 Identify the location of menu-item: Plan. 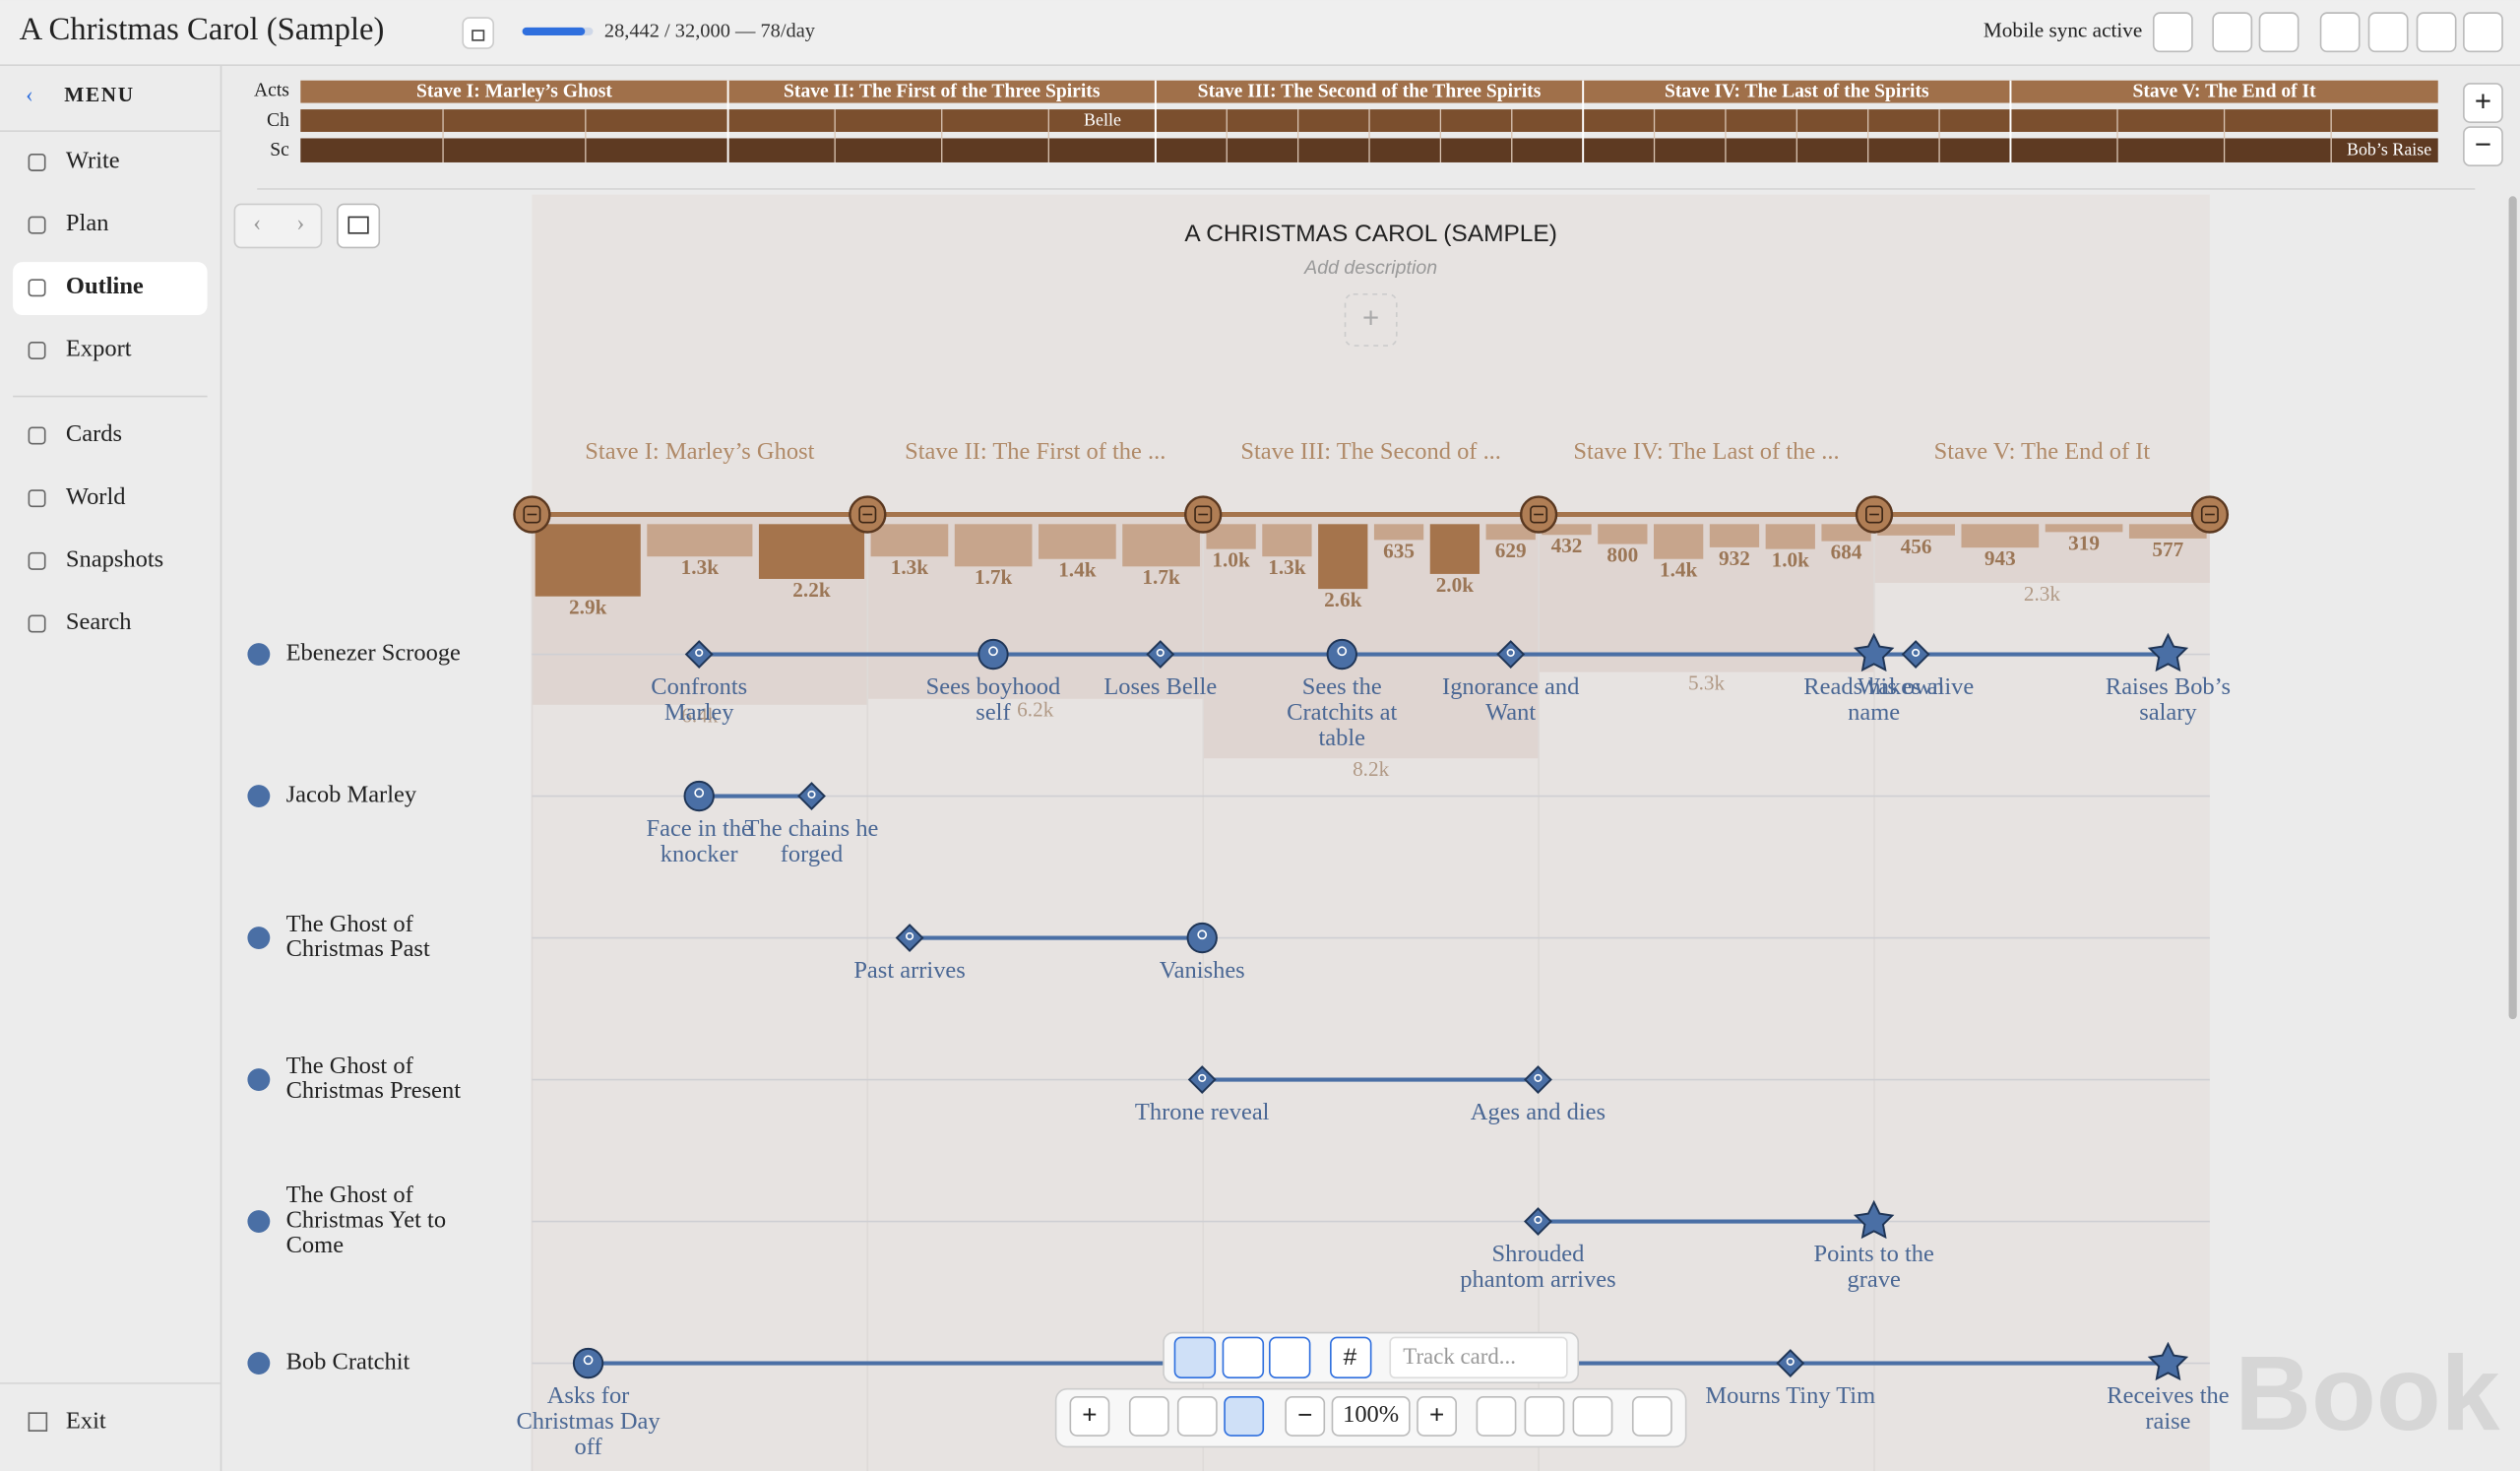
(87, 223).